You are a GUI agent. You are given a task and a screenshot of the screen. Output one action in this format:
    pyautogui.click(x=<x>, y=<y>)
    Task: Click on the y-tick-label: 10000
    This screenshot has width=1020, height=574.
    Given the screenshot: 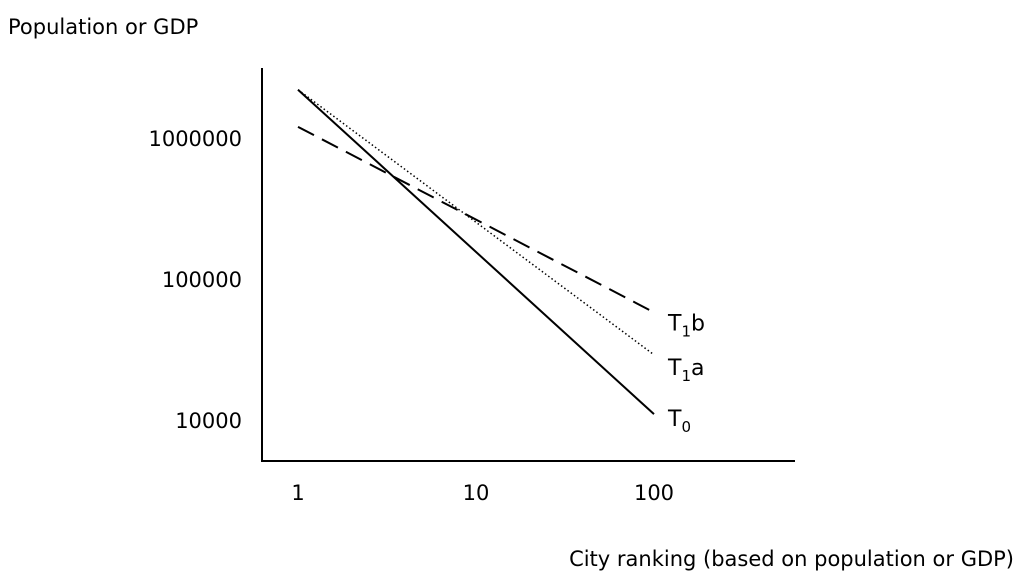 What is the action you would take?
    pyautogui.click(x=208, y=421)
    